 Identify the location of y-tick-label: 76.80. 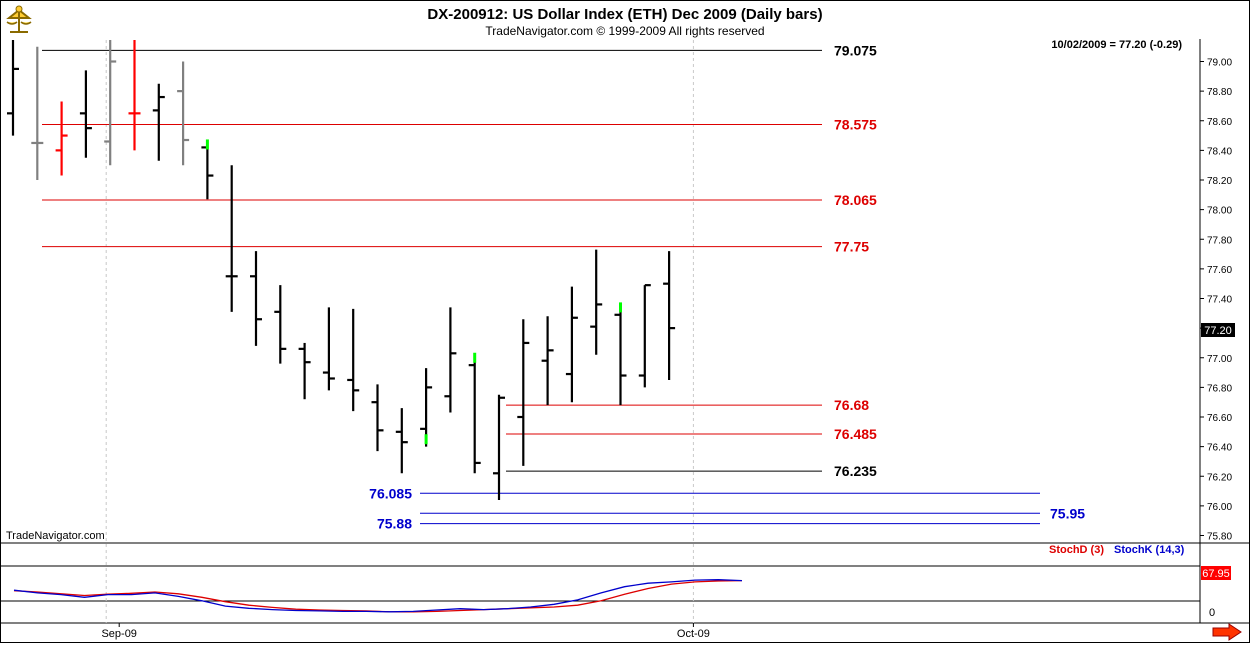
(1219, 388).